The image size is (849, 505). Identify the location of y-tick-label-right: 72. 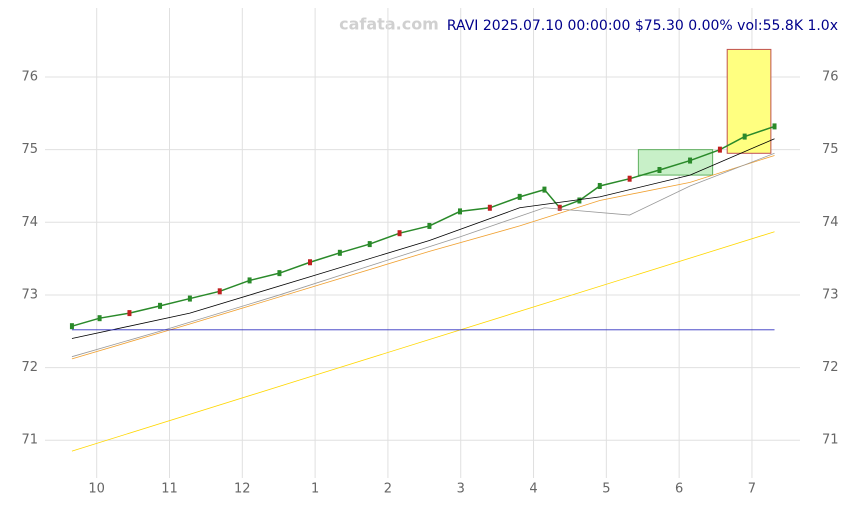
(830, 367).